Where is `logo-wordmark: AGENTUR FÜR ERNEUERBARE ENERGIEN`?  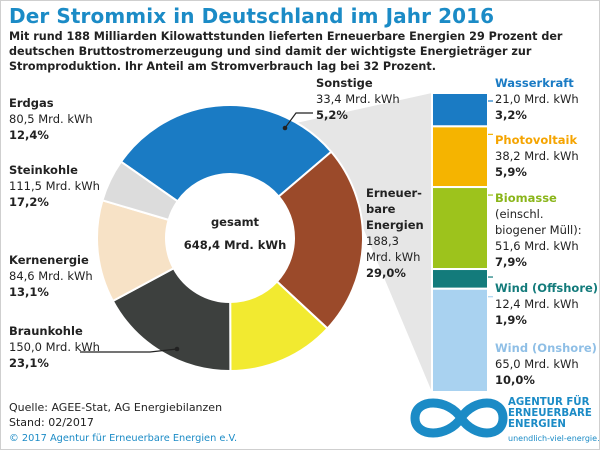 logo-wordmark: AGENTUR FÜR ERNEUERBARE ENERGIEN is located at coordinates (550, 413).